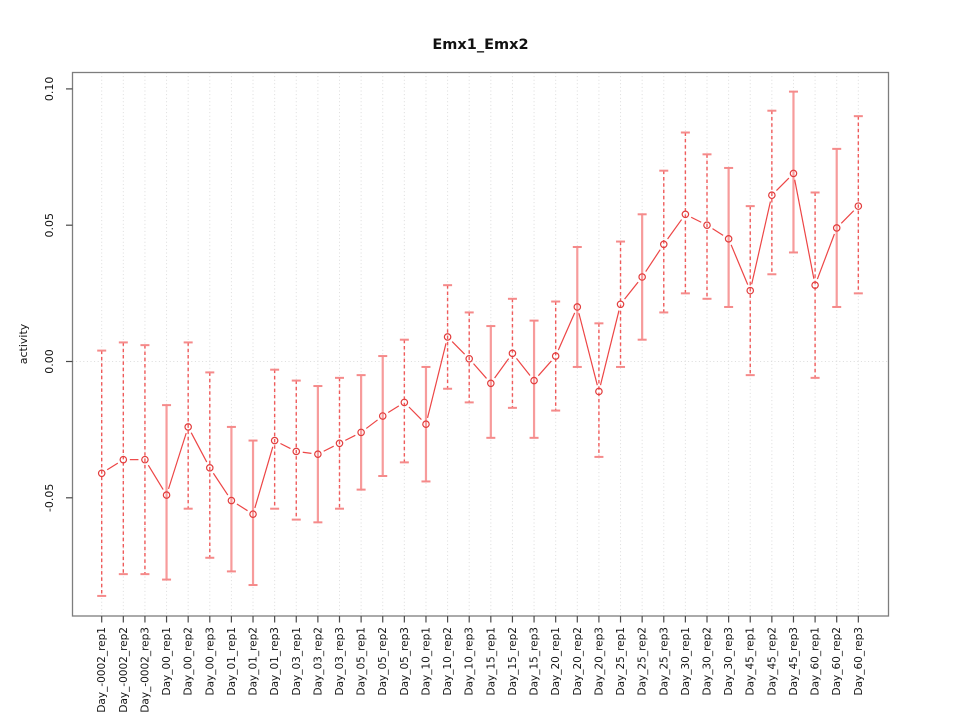 The image size is (960, 720). What do you see at coordinates (49, 498) in the screenshot?
I see `y-tick-label: -0.05` at bounding box center [49, 498].